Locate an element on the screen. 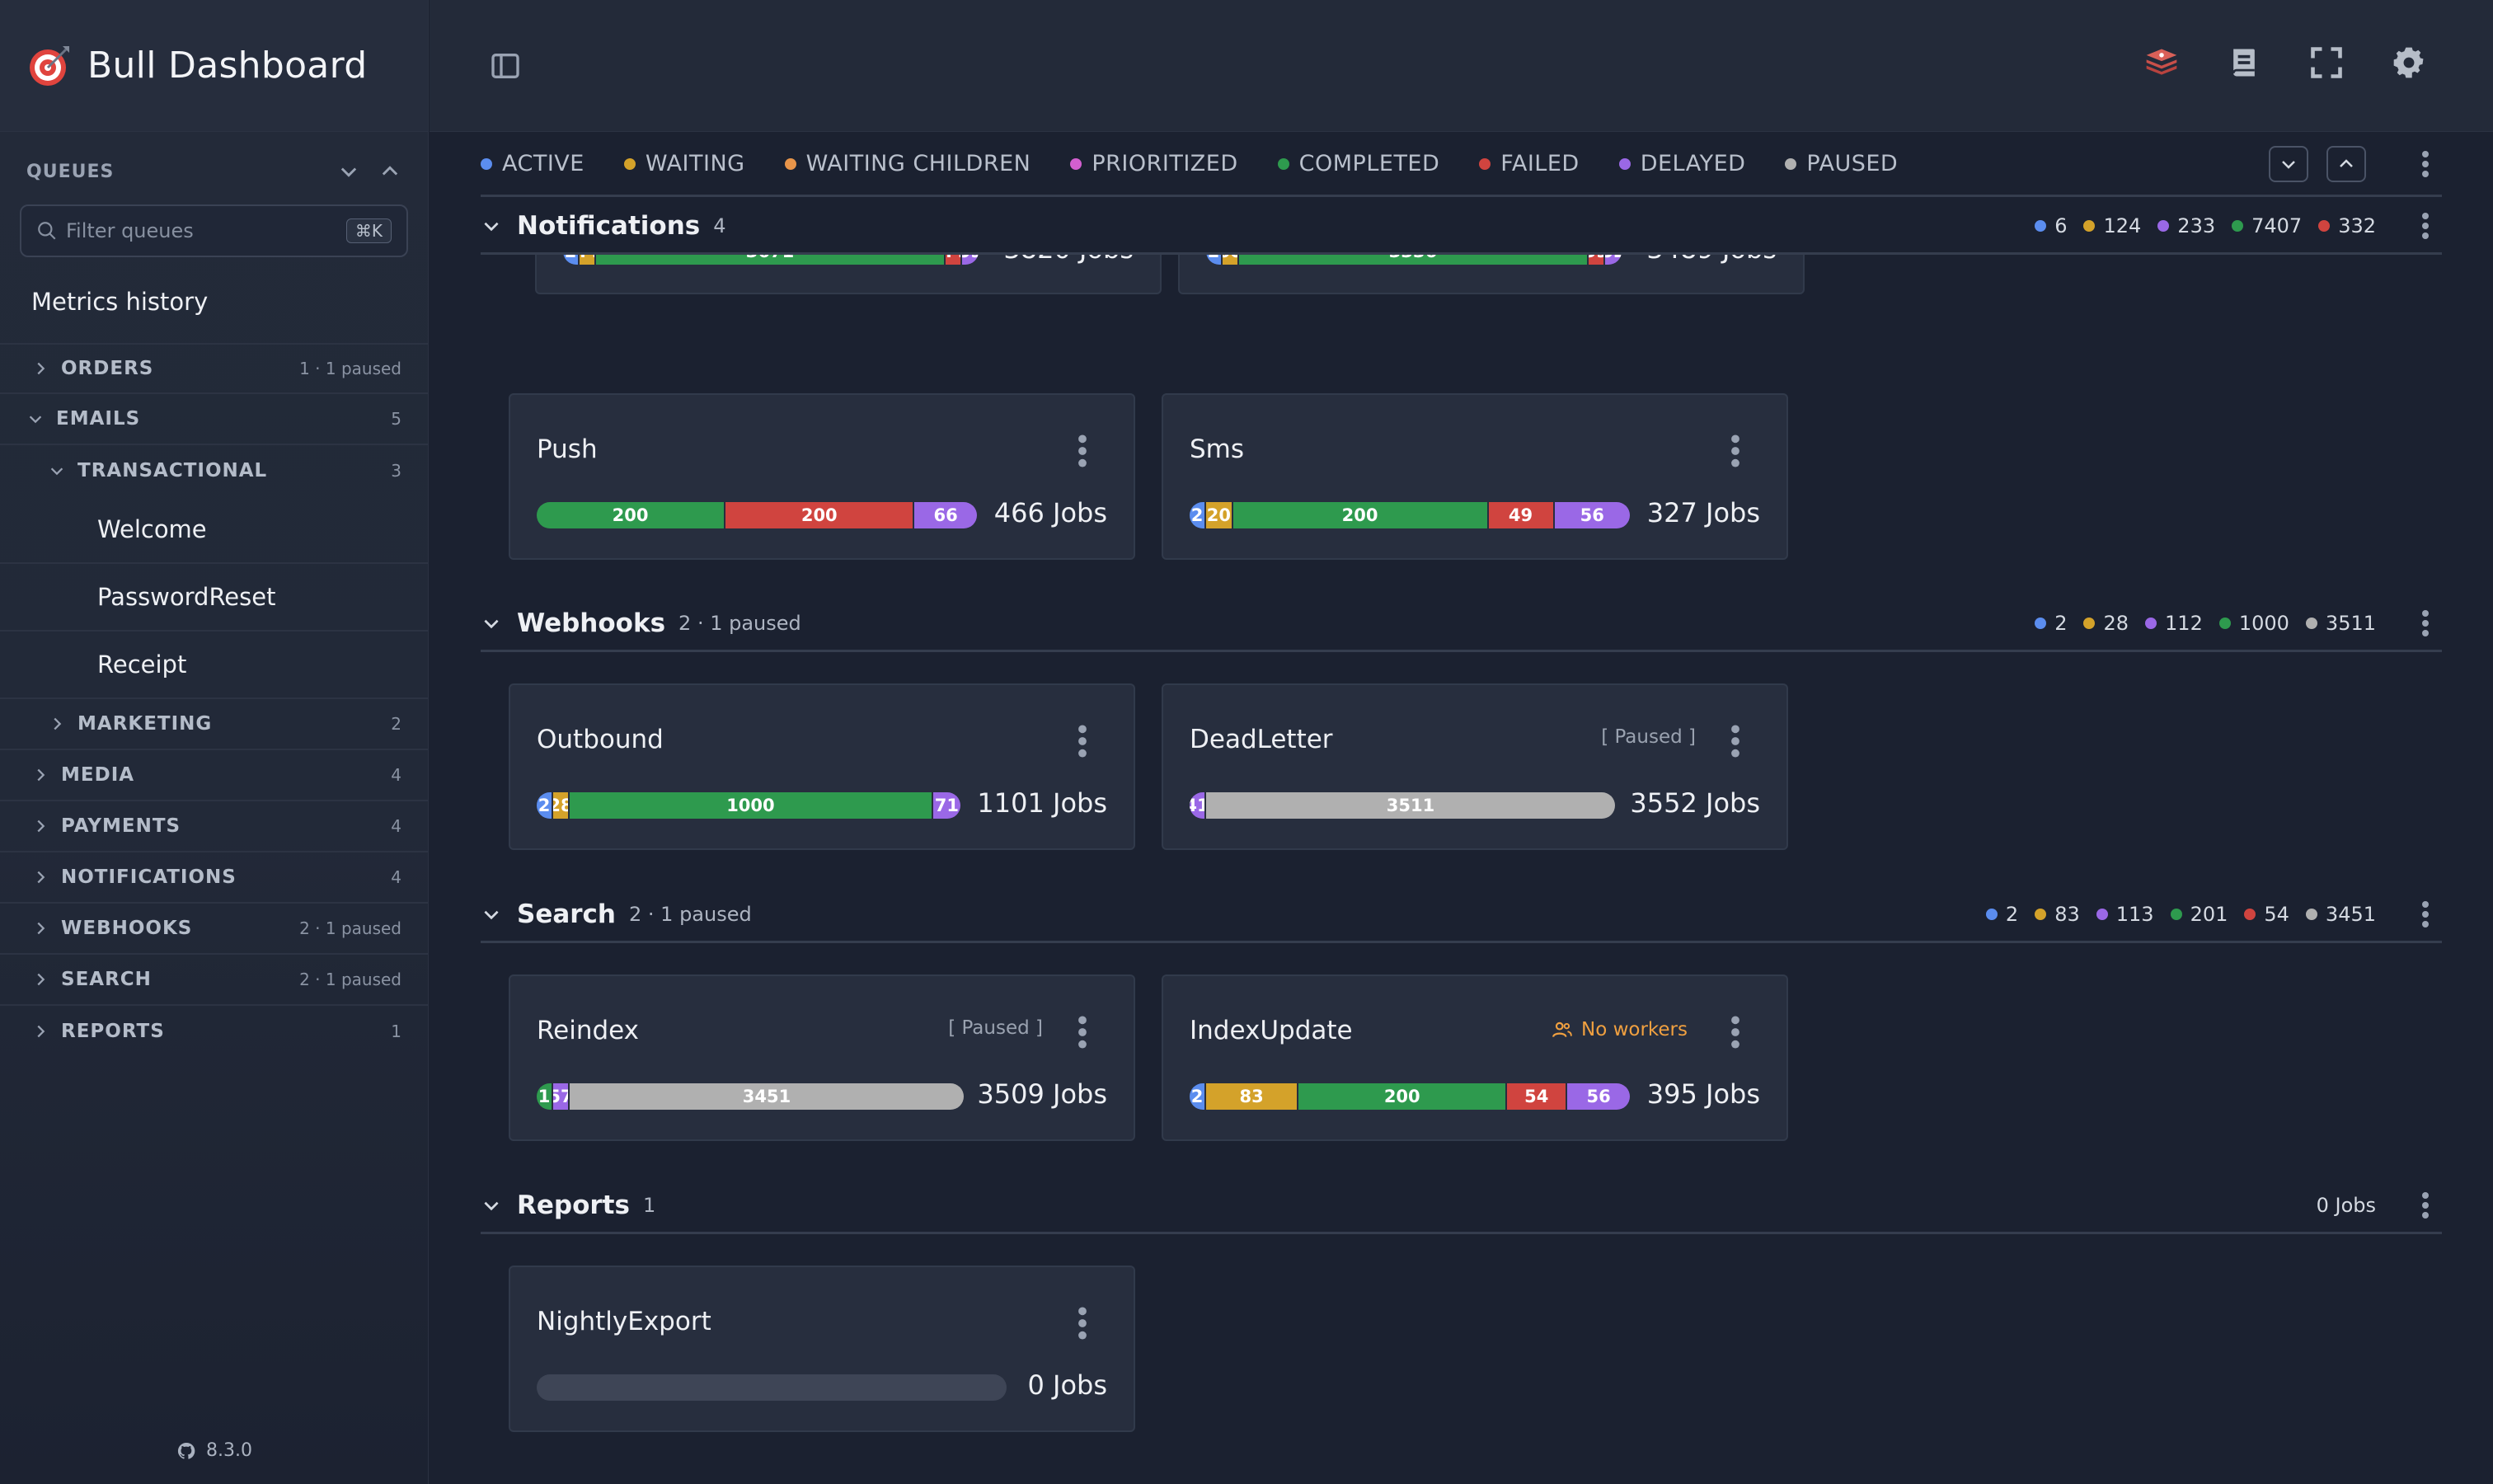 The height and width of the screenshot is (1484, 2493). sidebar-item-passwordreset: PasswordReset is located at coordinates (214, 598).